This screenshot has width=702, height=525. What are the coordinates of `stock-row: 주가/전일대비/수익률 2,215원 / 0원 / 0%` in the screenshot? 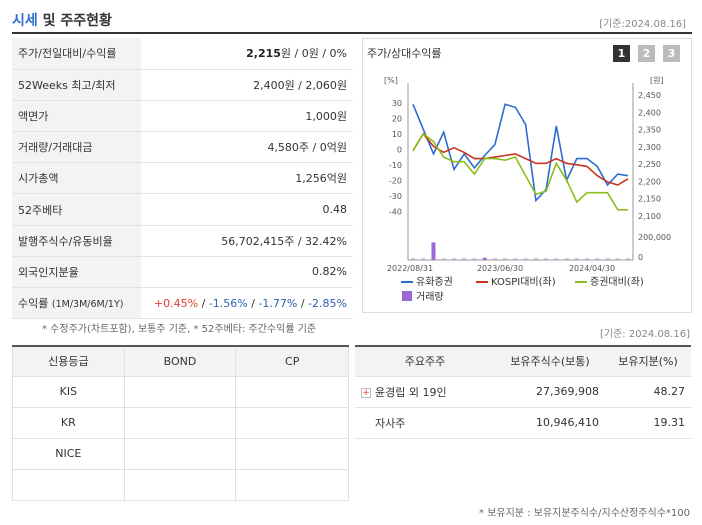 It's located at (182, 54).